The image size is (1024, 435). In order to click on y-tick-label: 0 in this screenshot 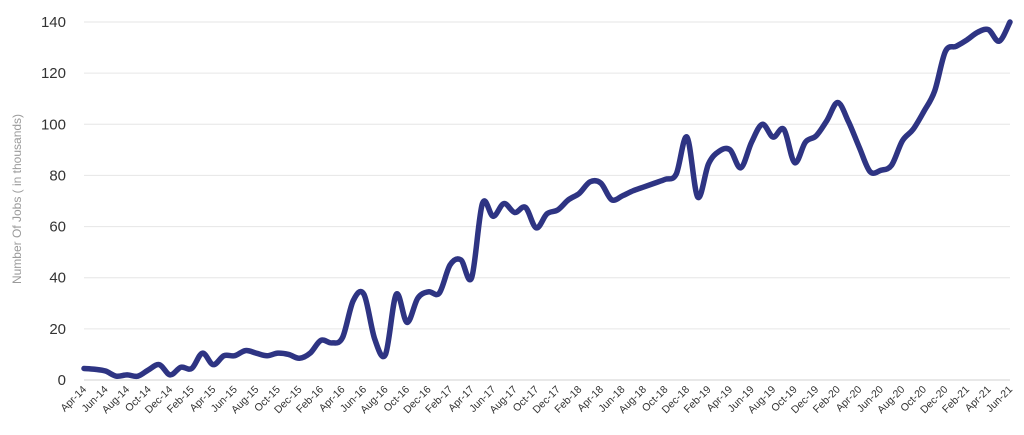, I will do `click(62, 380)`.